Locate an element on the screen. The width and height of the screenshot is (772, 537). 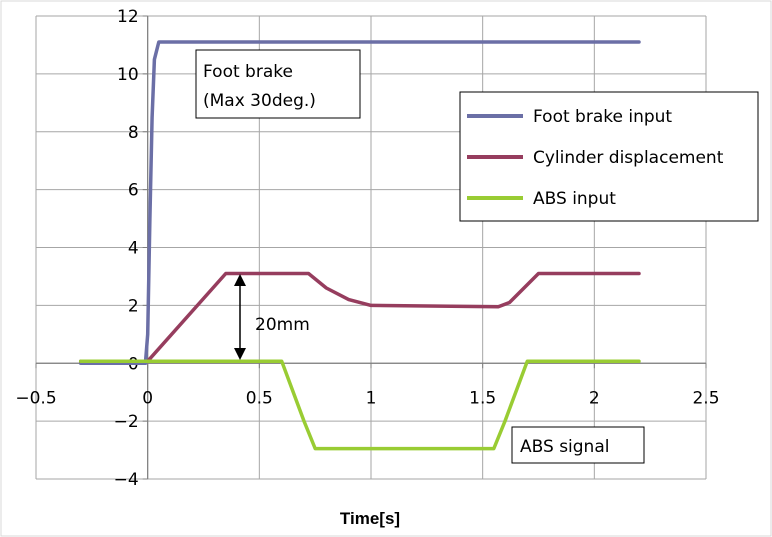
y-tick-label: −4 is located at coordinates (126, 480).